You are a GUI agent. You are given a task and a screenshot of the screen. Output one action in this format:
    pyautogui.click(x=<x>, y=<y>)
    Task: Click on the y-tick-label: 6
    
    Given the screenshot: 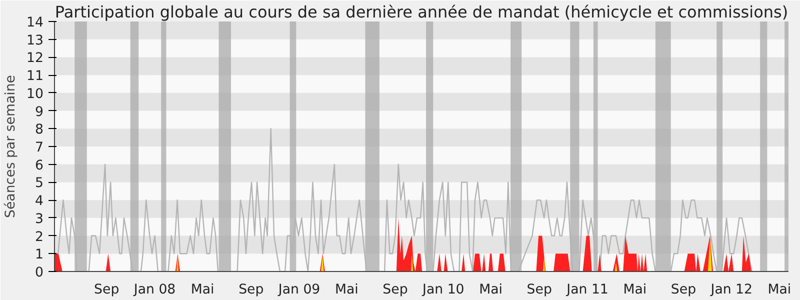 What is the action you would take?
    pyautogui.click(x=39, y=166)
    